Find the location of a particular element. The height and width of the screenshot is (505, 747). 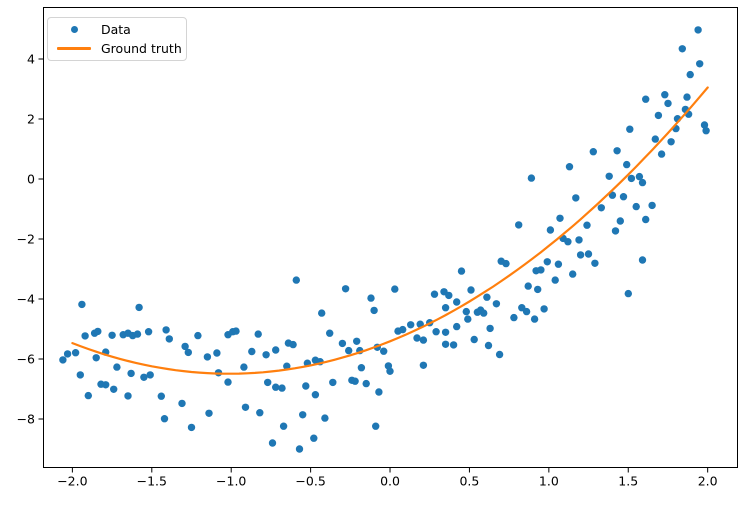

x-tick-label: 1.5 is located at coordinates (628, 481).